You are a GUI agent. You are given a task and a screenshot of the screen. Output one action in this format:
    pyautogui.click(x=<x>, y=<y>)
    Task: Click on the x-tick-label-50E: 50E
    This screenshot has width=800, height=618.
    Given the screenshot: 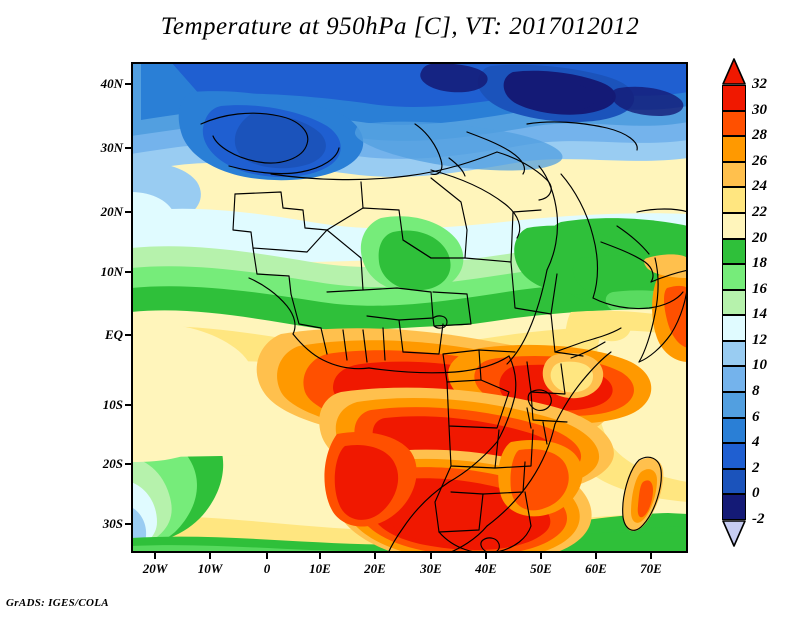 What is the action you would take?
    pyautogui.click(x=541, y=568)
    